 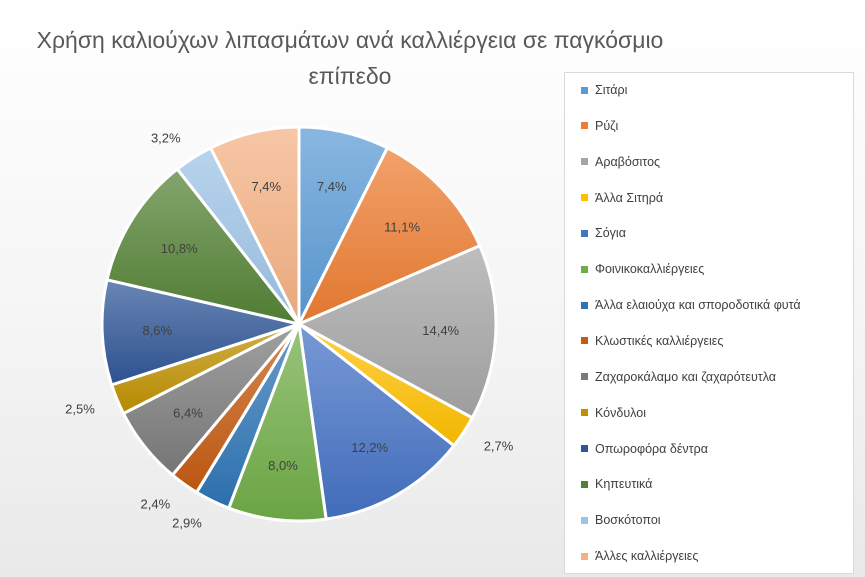 I want to click on legend-label: Άλλα Σιτηρά, so click(x=629, y=197).